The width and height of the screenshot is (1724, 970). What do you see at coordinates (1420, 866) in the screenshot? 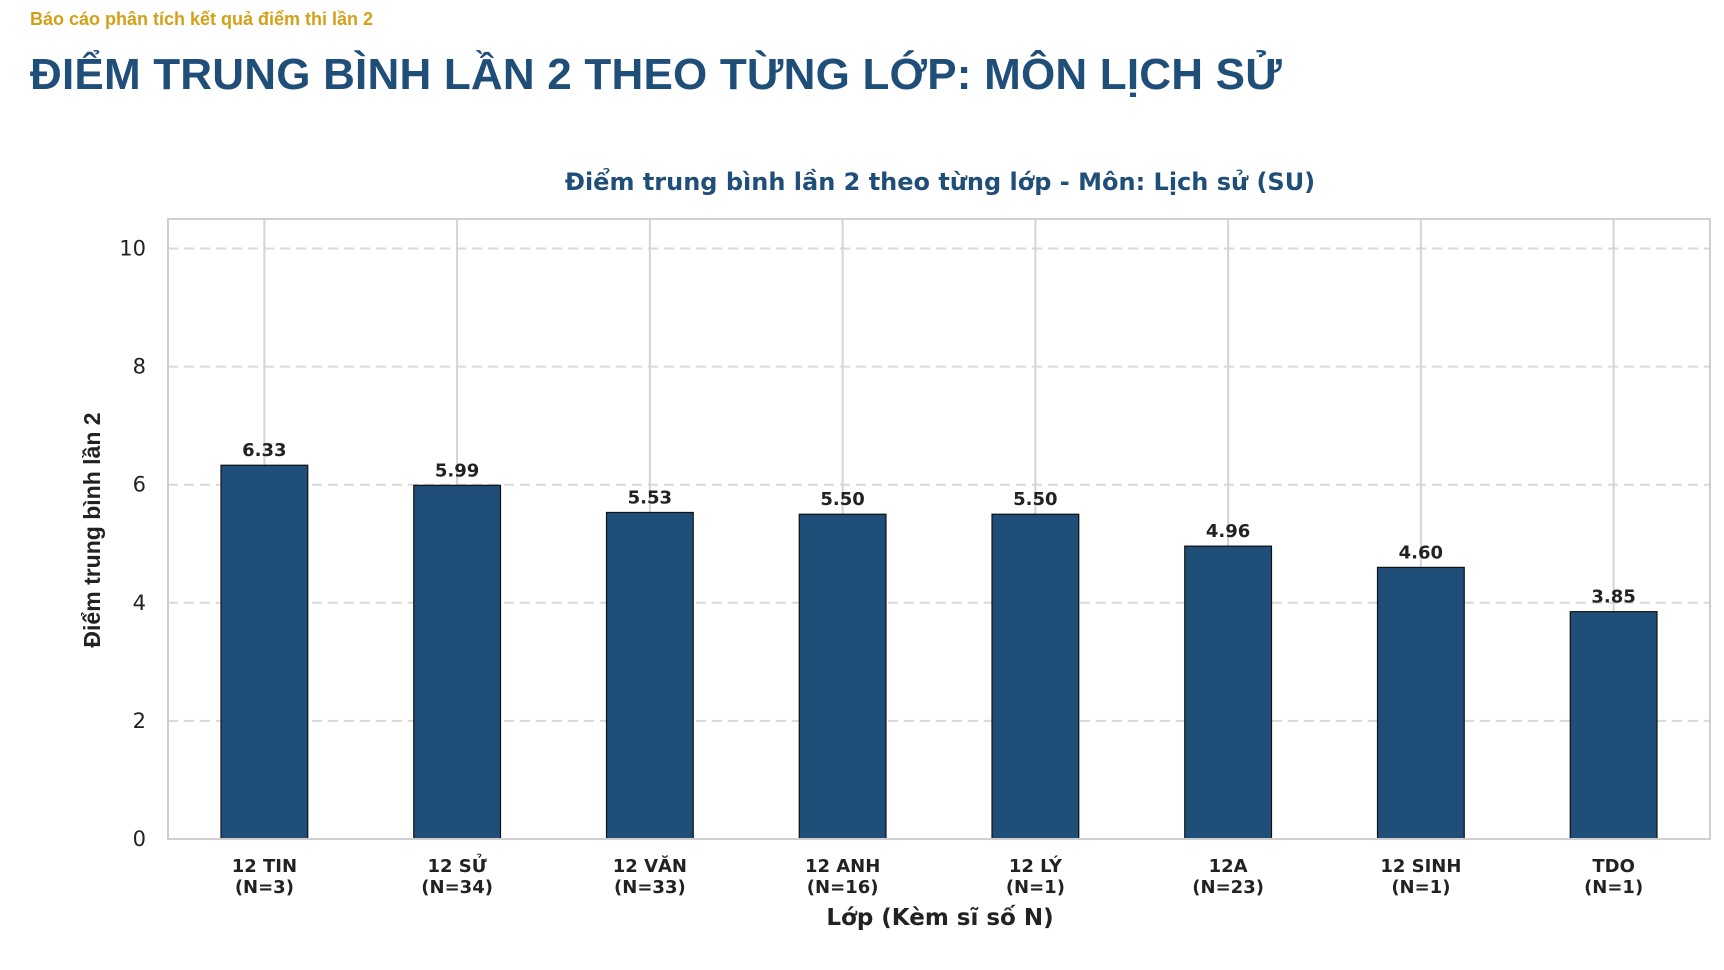
I see `x-tick-label: 12 SINH` at bounding box center [1420, 866].